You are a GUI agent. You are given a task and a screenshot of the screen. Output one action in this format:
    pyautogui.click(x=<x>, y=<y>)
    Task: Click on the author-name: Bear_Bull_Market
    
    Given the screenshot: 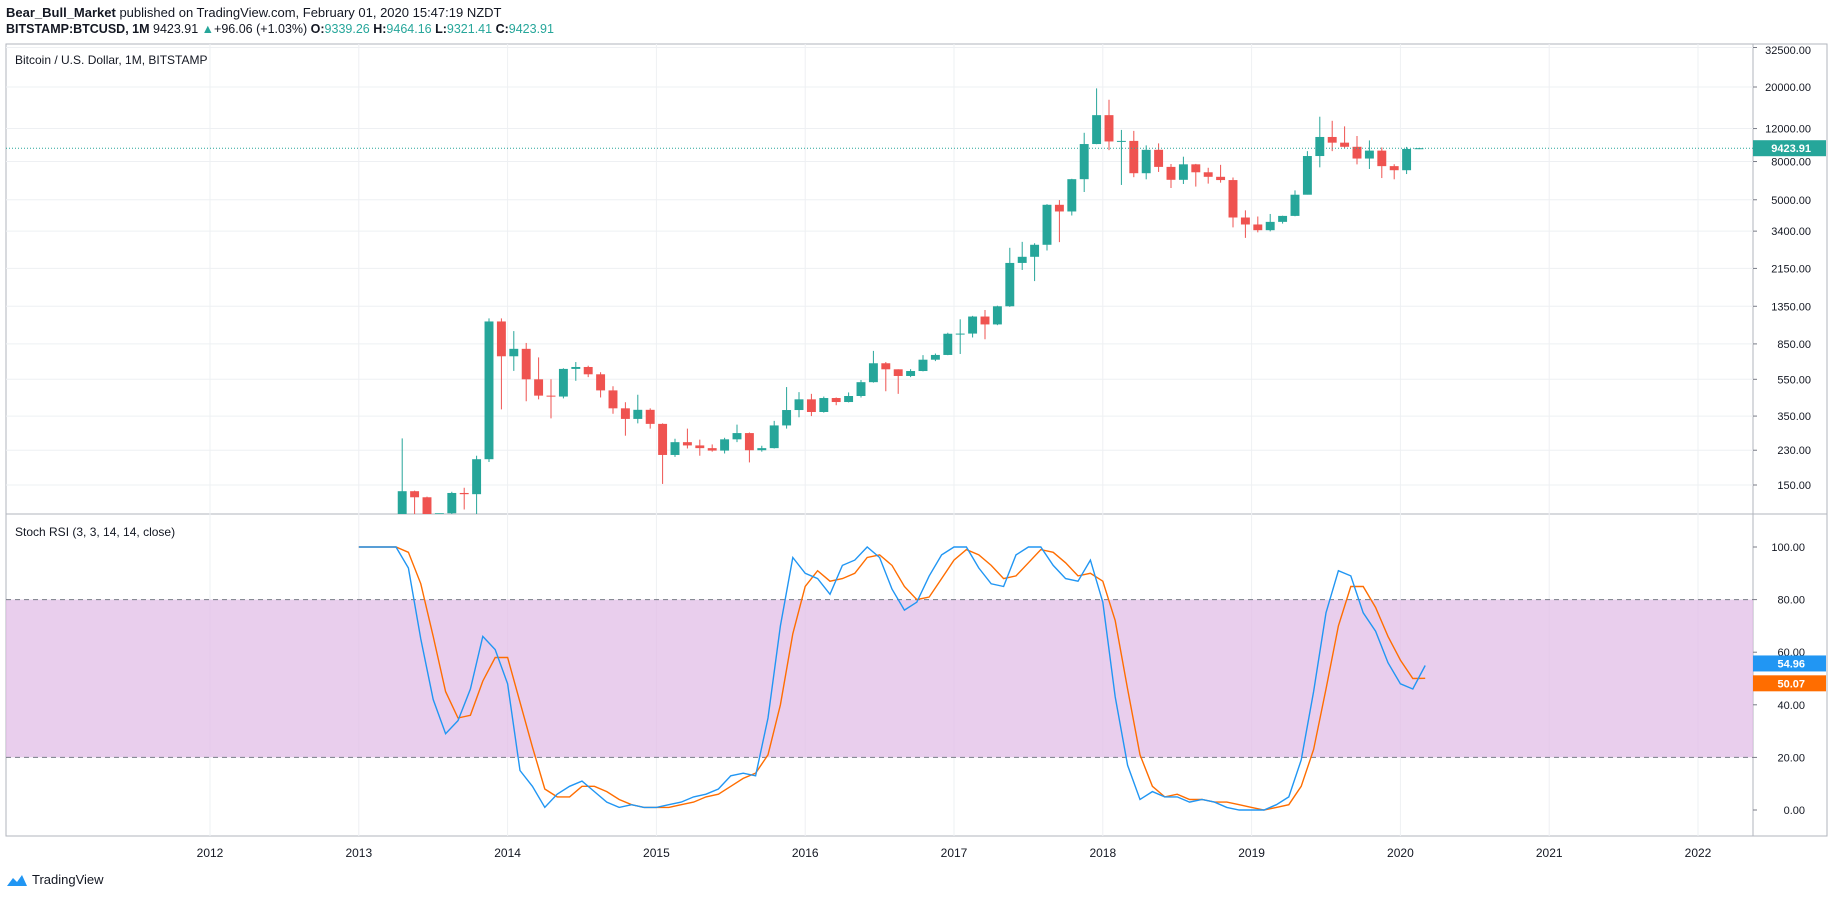 What is the action you would take?
    pyautogui.click(x=61, y=12)
    